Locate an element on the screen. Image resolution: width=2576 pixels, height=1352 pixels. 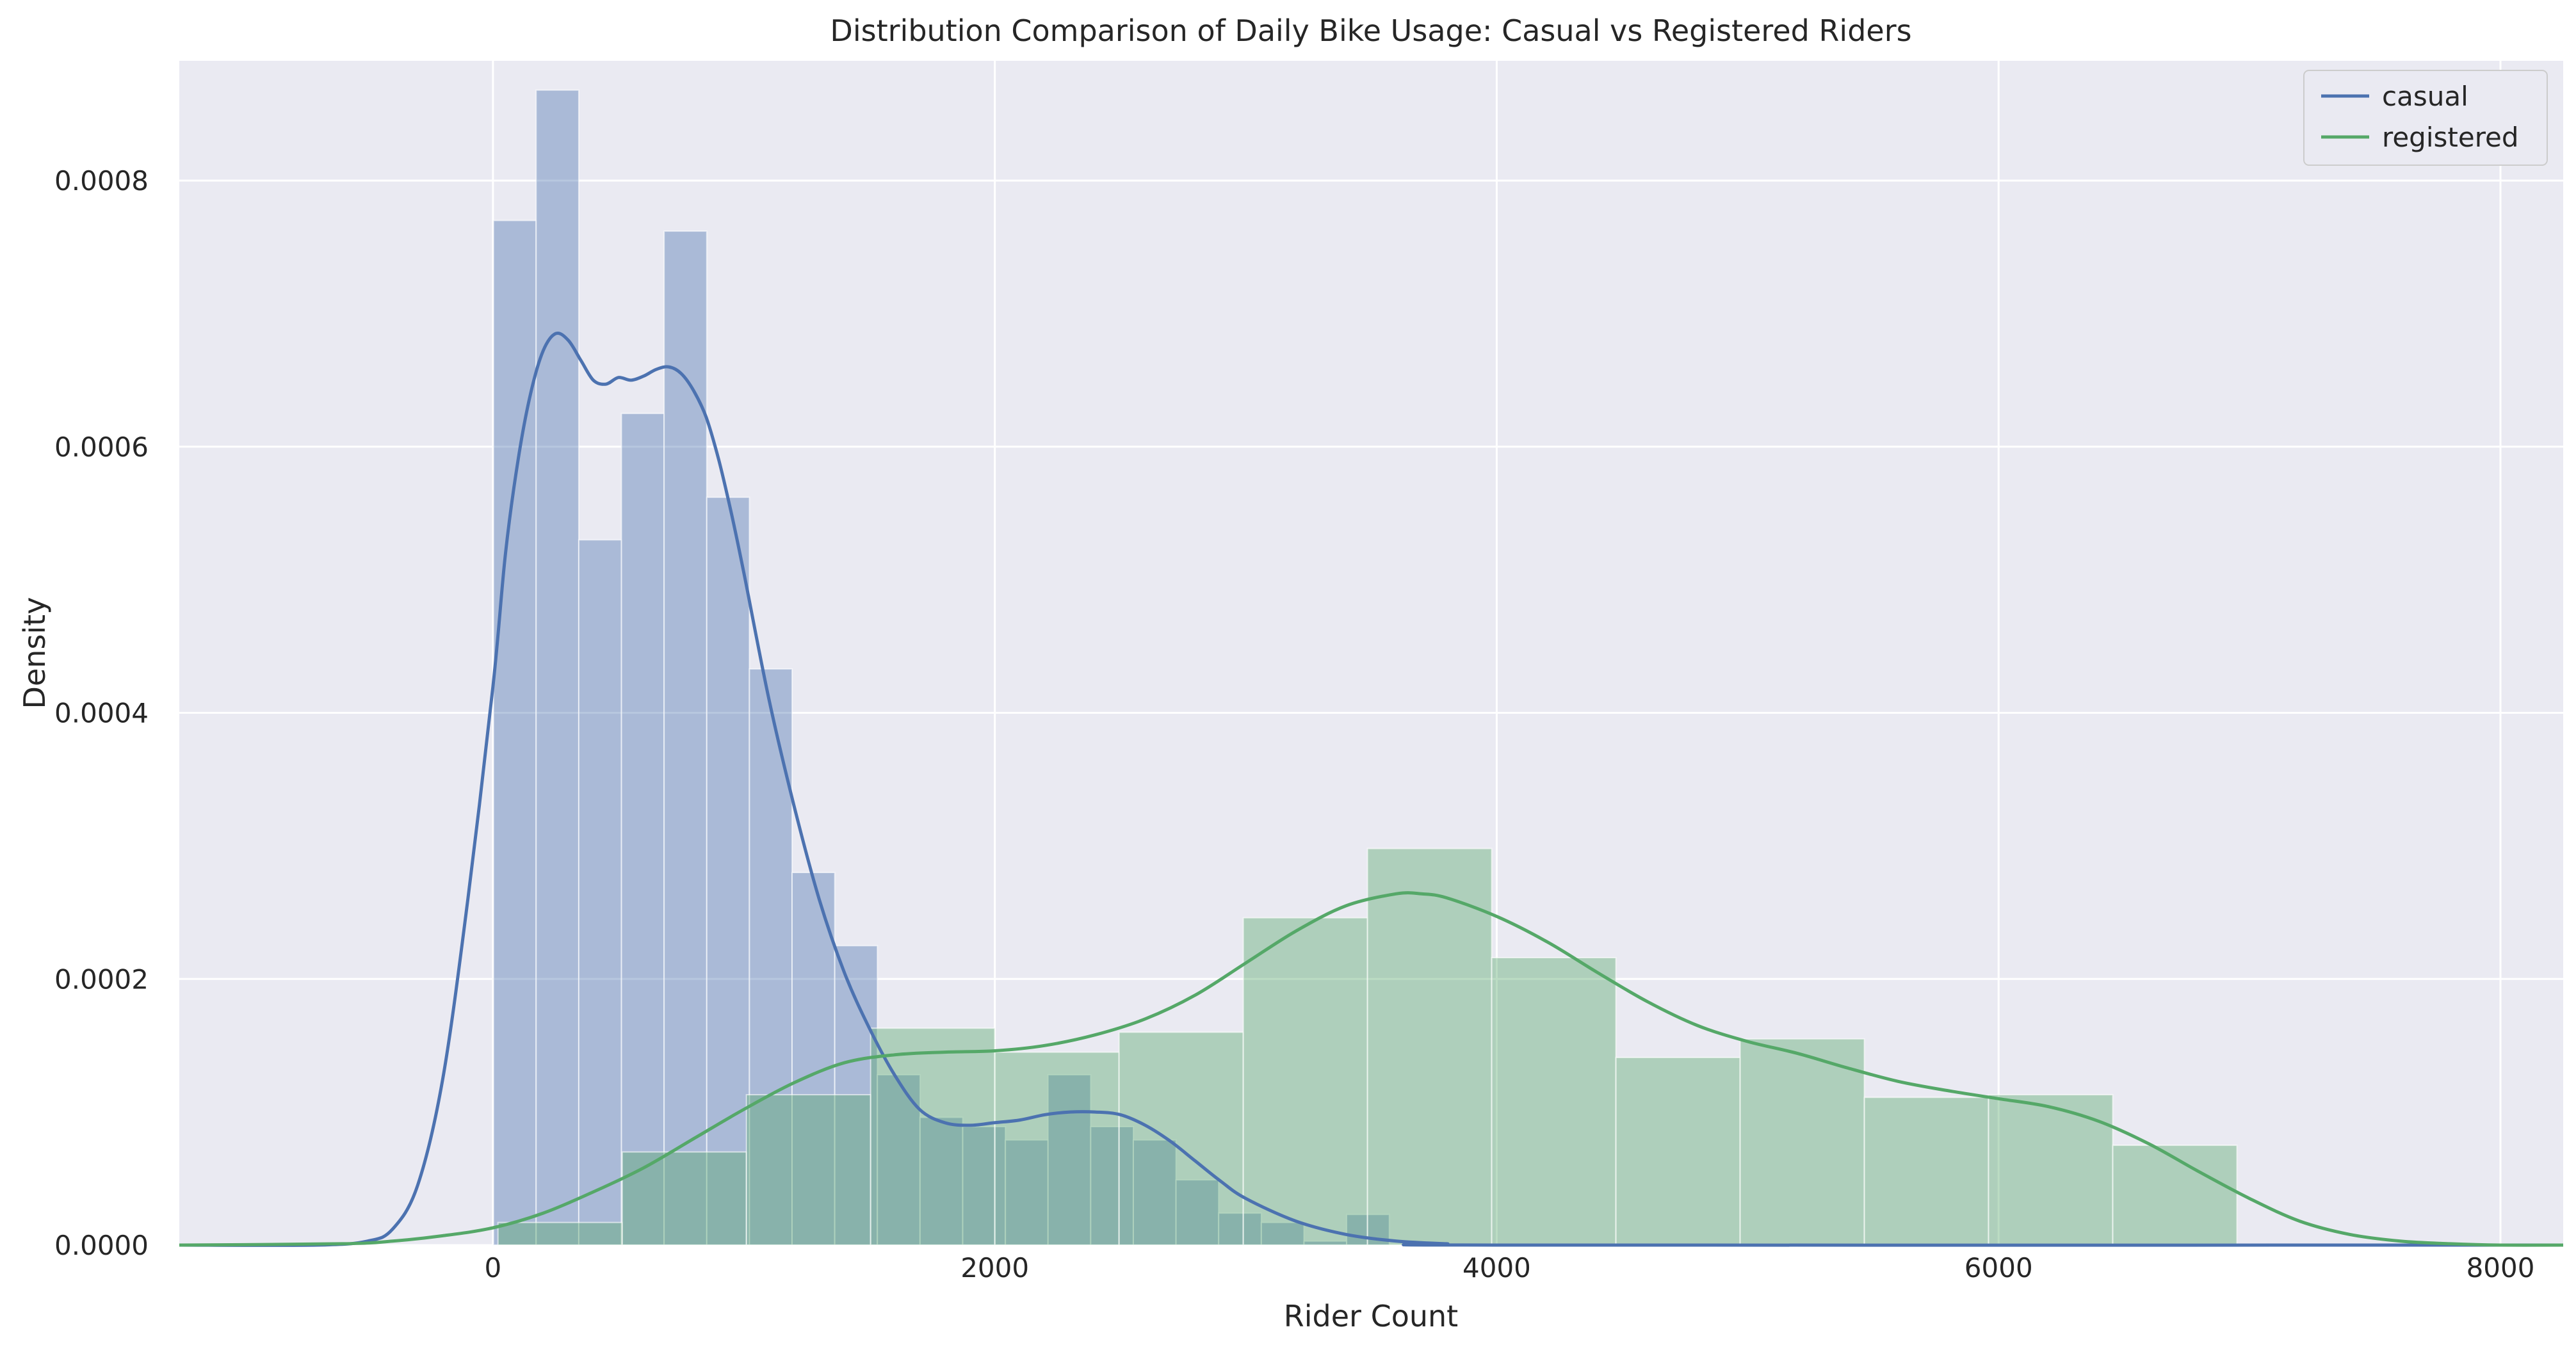
x-tick-label-4: 8000 is located at coordinates (2501, 1268).